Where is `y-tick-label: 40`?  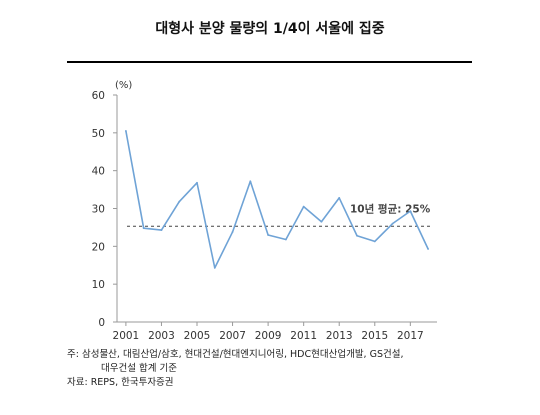 y-tick-label: 40 is located at coordinates (98, 172).